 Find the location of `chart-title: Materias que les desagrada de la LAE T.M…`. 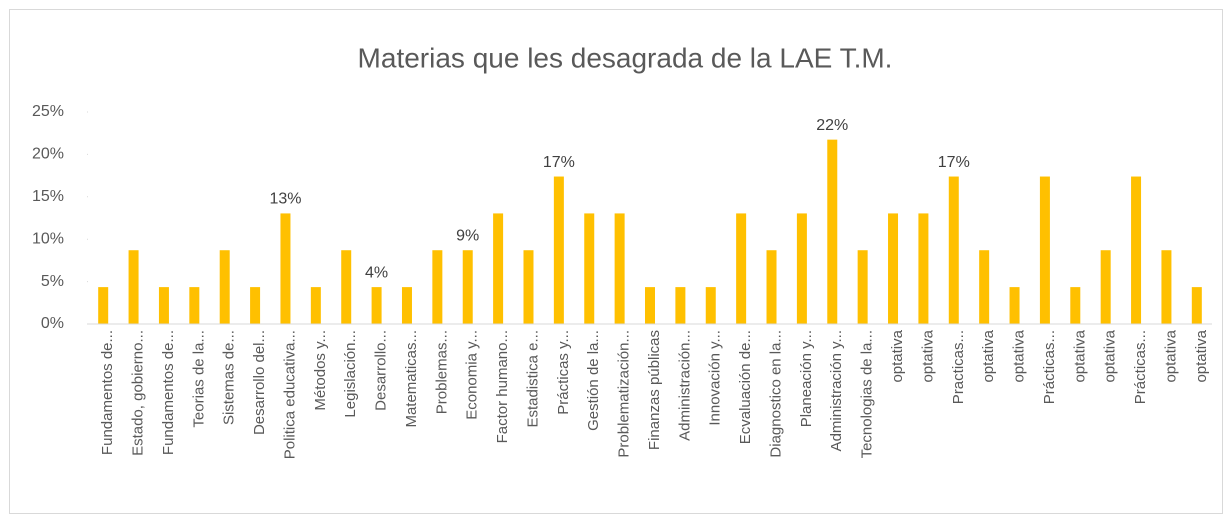

chart-title: Materias que les desagrada de la LAE T.M… is located at coordinates (625, 57).